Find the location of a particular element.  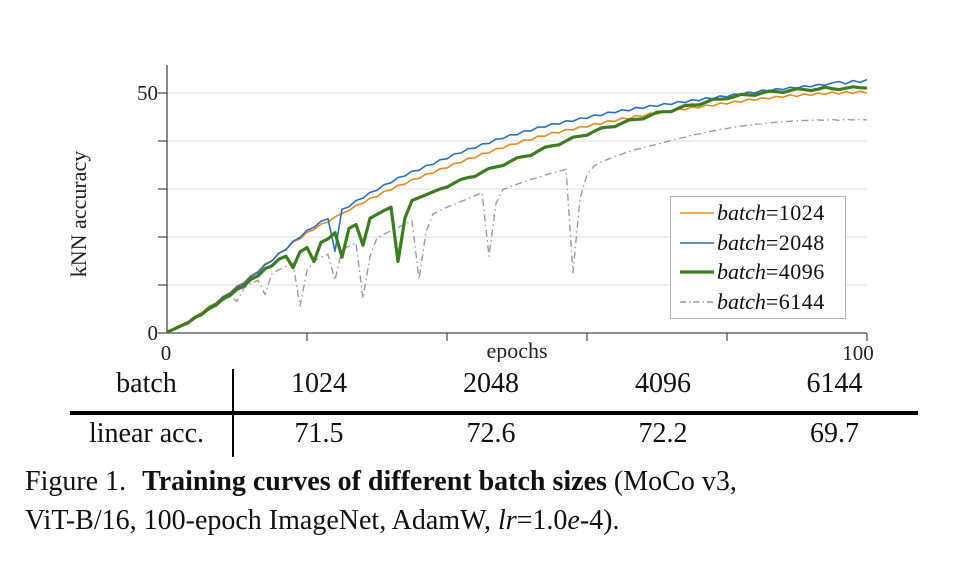

legend-item-batch-2048: batch =2048 is located at coordinates (758, 243).